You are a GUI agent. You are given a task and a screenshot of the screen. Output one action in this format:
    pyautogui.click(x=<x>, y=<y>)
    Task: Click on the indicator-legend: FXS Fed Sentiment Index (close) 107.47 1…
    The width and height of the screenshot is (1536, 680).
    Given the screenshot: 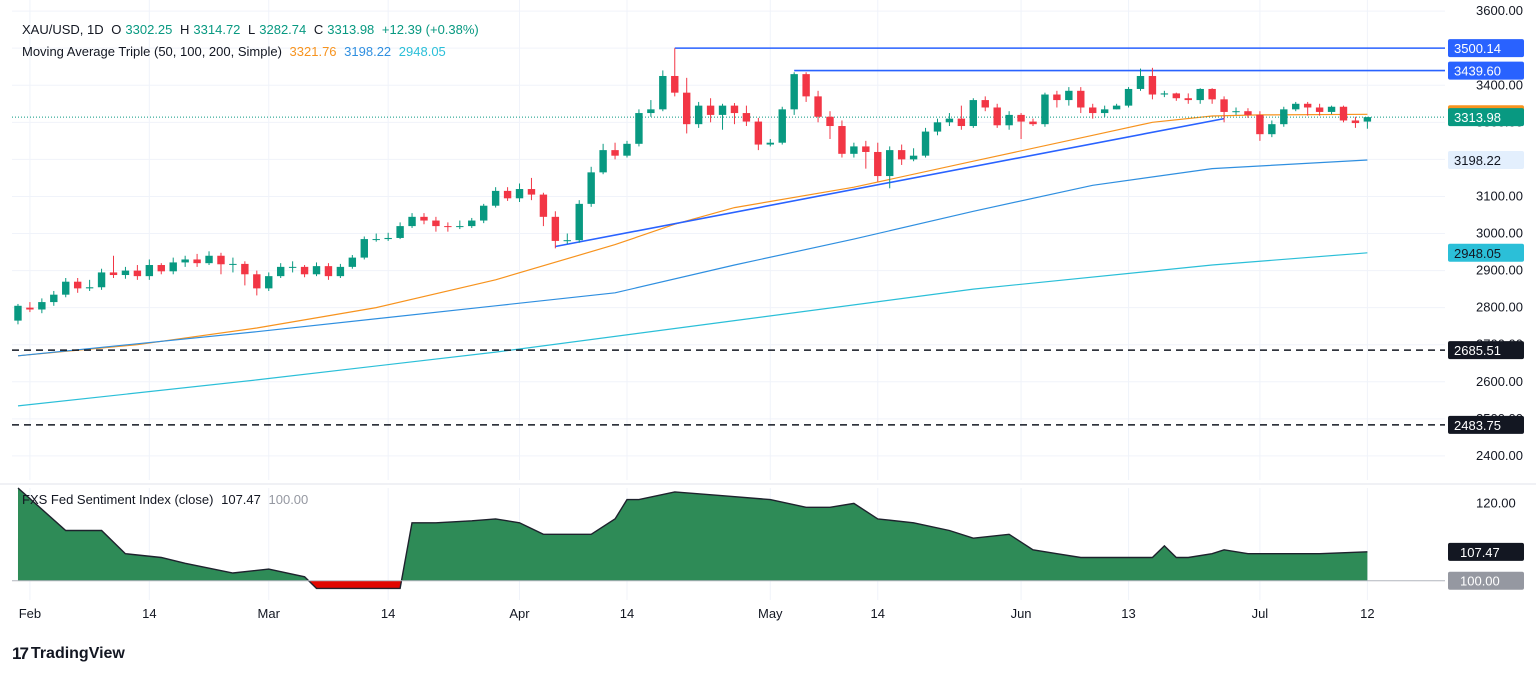 What is the action you would take?
    pyautogui.click(x=167, y=499)
    